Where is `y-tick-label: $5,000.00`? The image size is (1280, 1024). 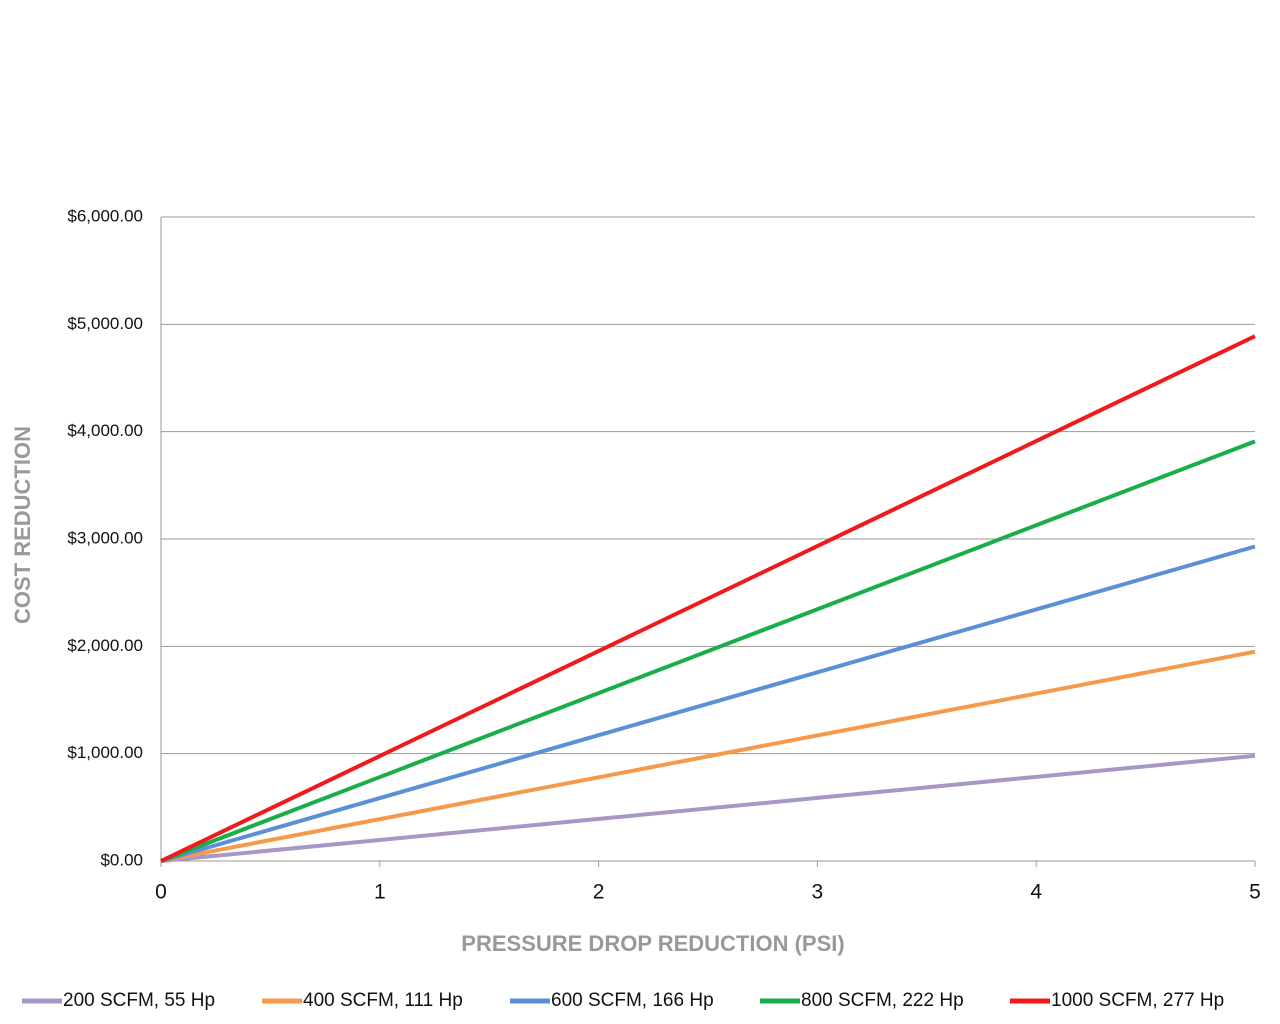
y-tick-label: $5,000.00 is located at coordinates (105, 323).